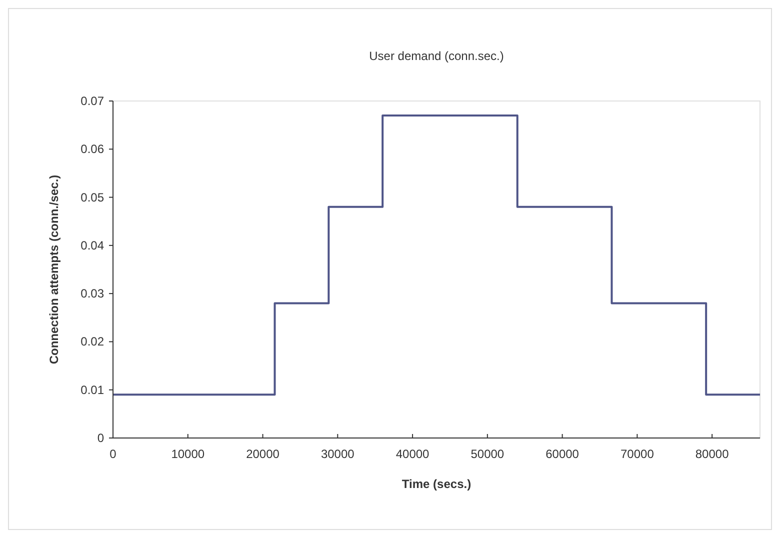 The height and width of the screenshot is (538, 780). What do you see at coordinates (54, 269) in the screenshot?
I see `y-axis-title: Connection attempts (conn./sec.)` at bounding box center [54, 269].